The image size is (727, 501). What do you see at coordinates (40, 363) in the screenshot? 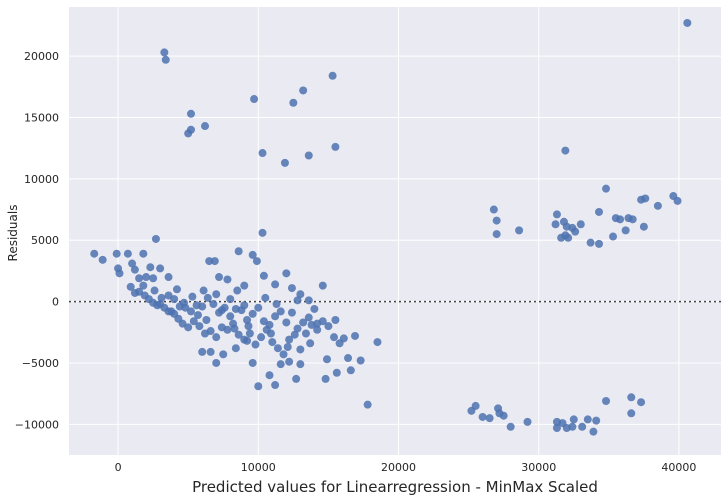
I see `y-tick-label: −5000` at bounding box center [40, 363].